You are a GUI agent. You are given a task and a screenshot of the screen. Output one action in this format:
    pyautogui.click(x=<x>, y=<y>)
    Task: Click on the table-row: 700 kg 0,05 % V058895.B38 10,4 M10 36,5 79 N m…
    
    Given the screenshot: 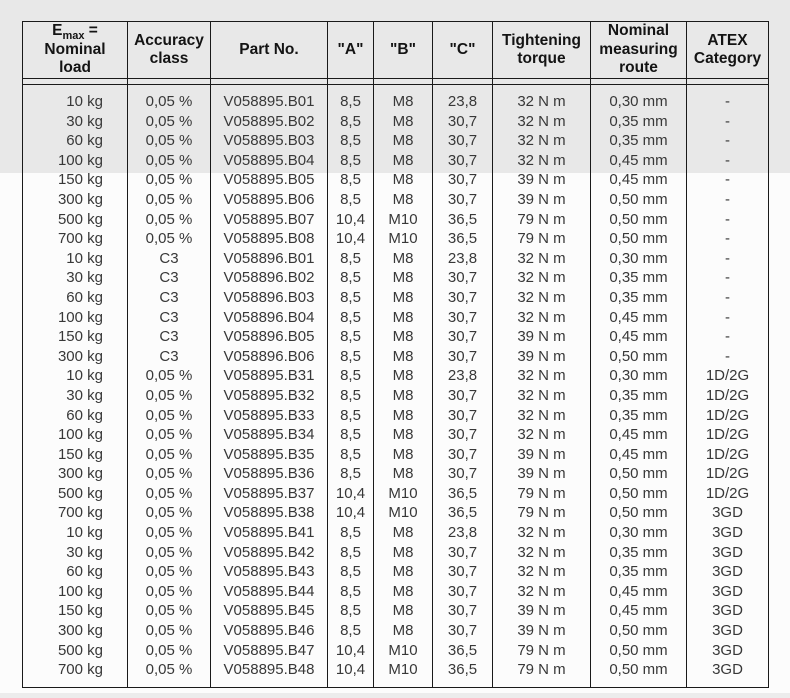 What is the action you would take?
    pyautogui.click(x=395, y=513)
    